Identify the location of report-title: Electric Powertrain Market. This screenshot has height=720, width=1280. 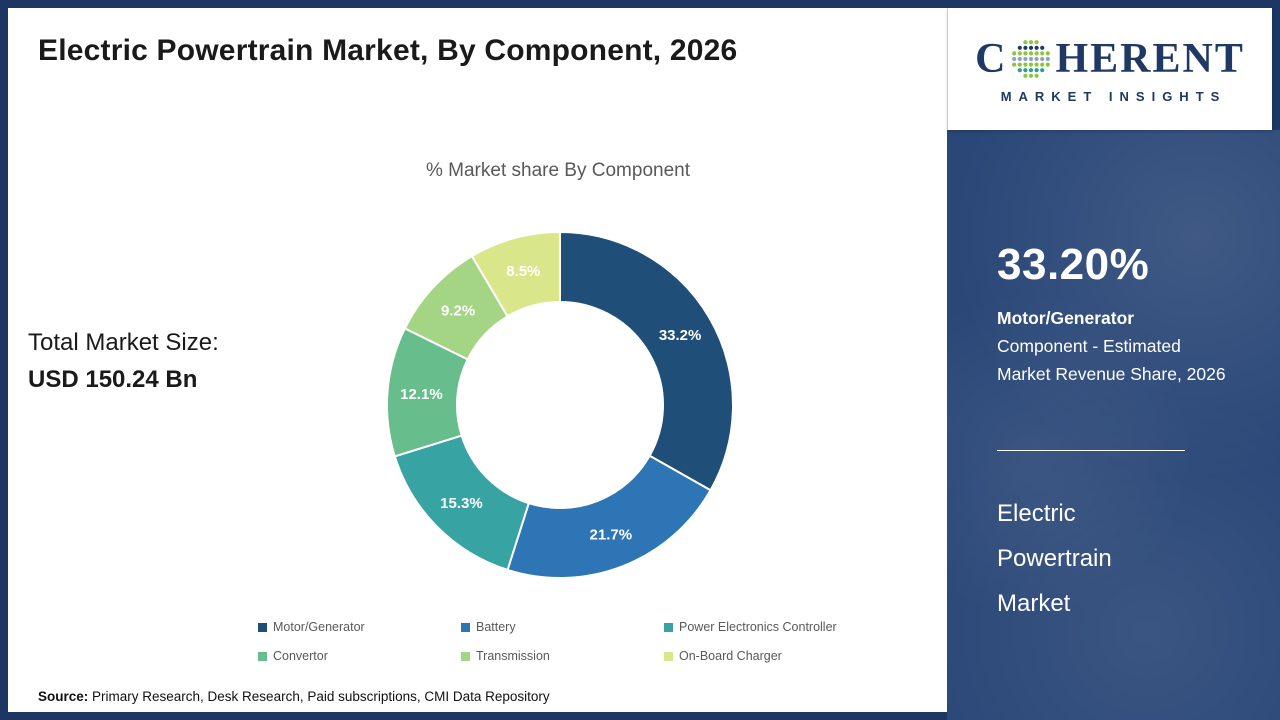
(1121, 558).